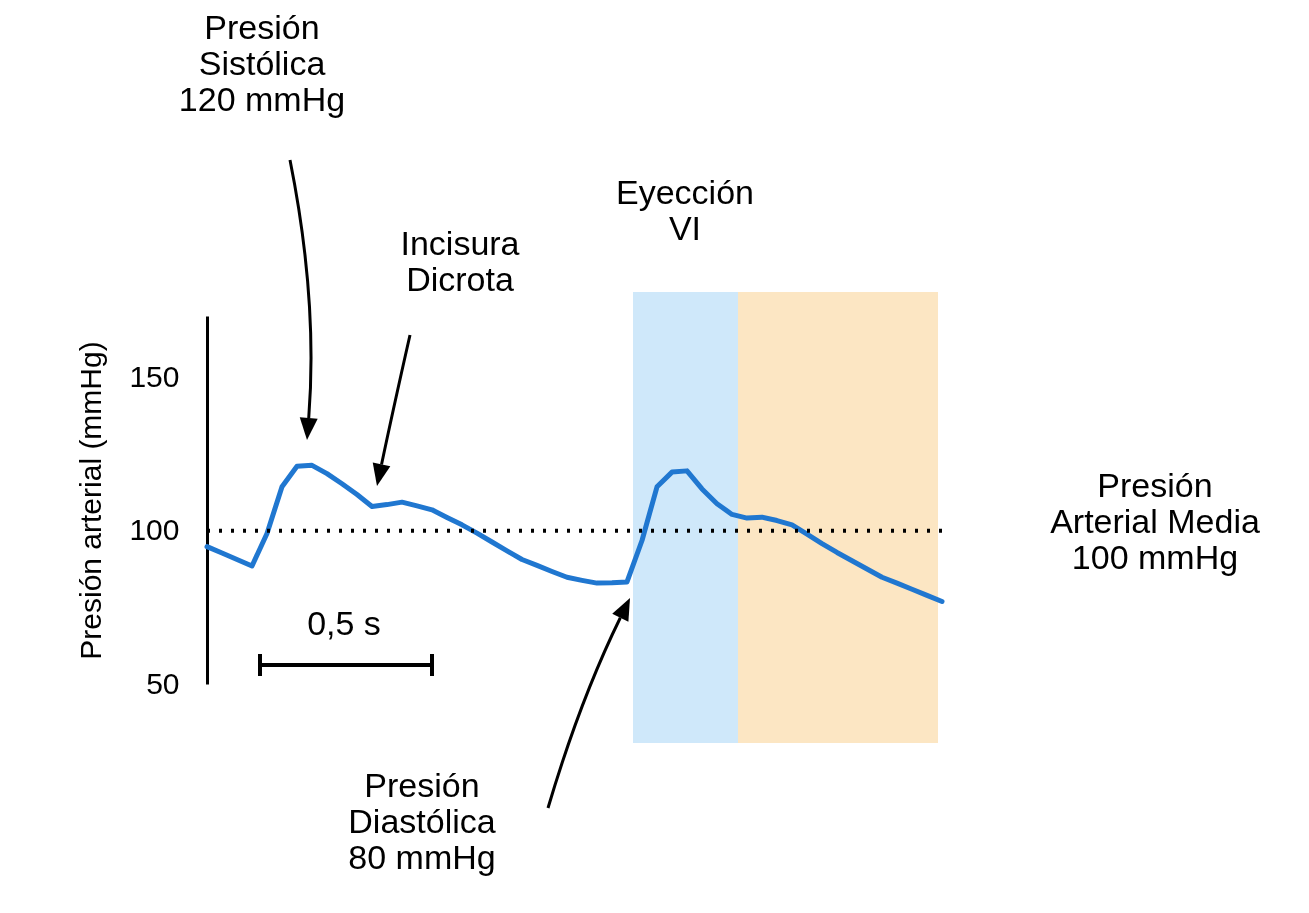 Image resolution: width=1309 pixels, height=913 pixels. I want to click on text: Presión Diastólica 80 mmHg, so click(422, 821).